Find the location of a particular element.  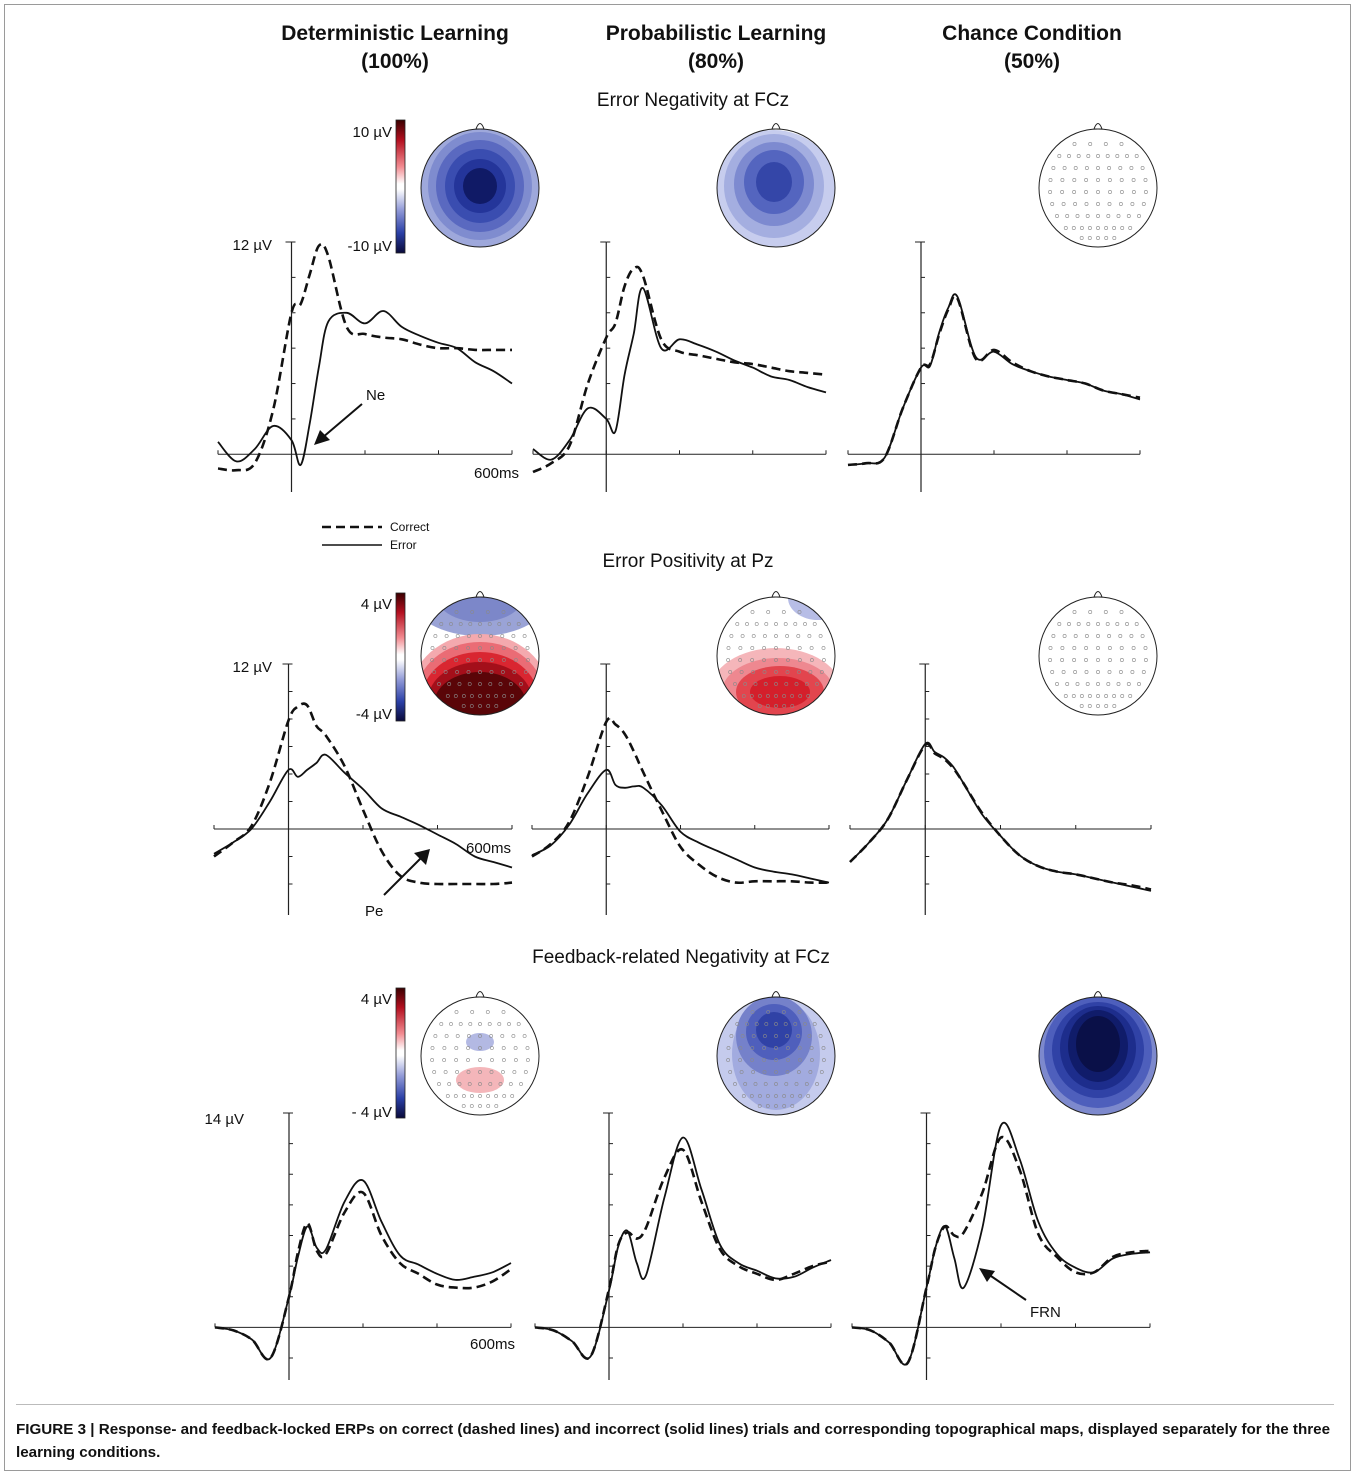

row-title-pe: Error Positivity at Pz is located at coordinates (687, 561).